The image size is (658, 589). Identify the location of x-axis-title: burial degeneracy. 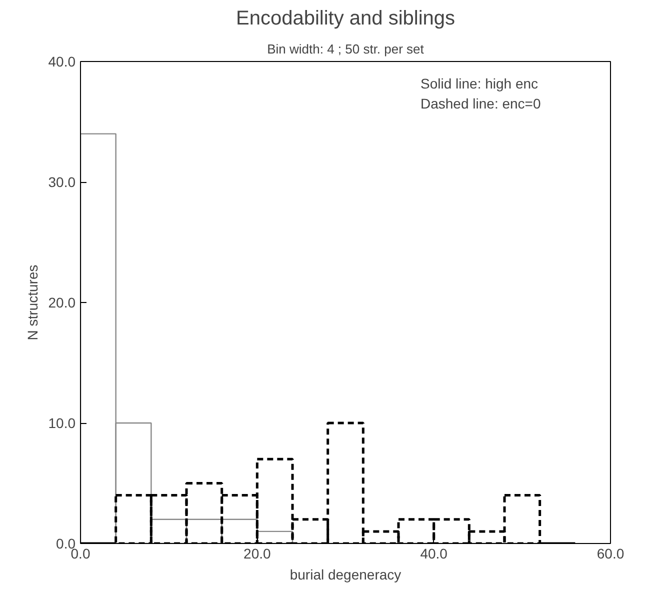
(346, 574).